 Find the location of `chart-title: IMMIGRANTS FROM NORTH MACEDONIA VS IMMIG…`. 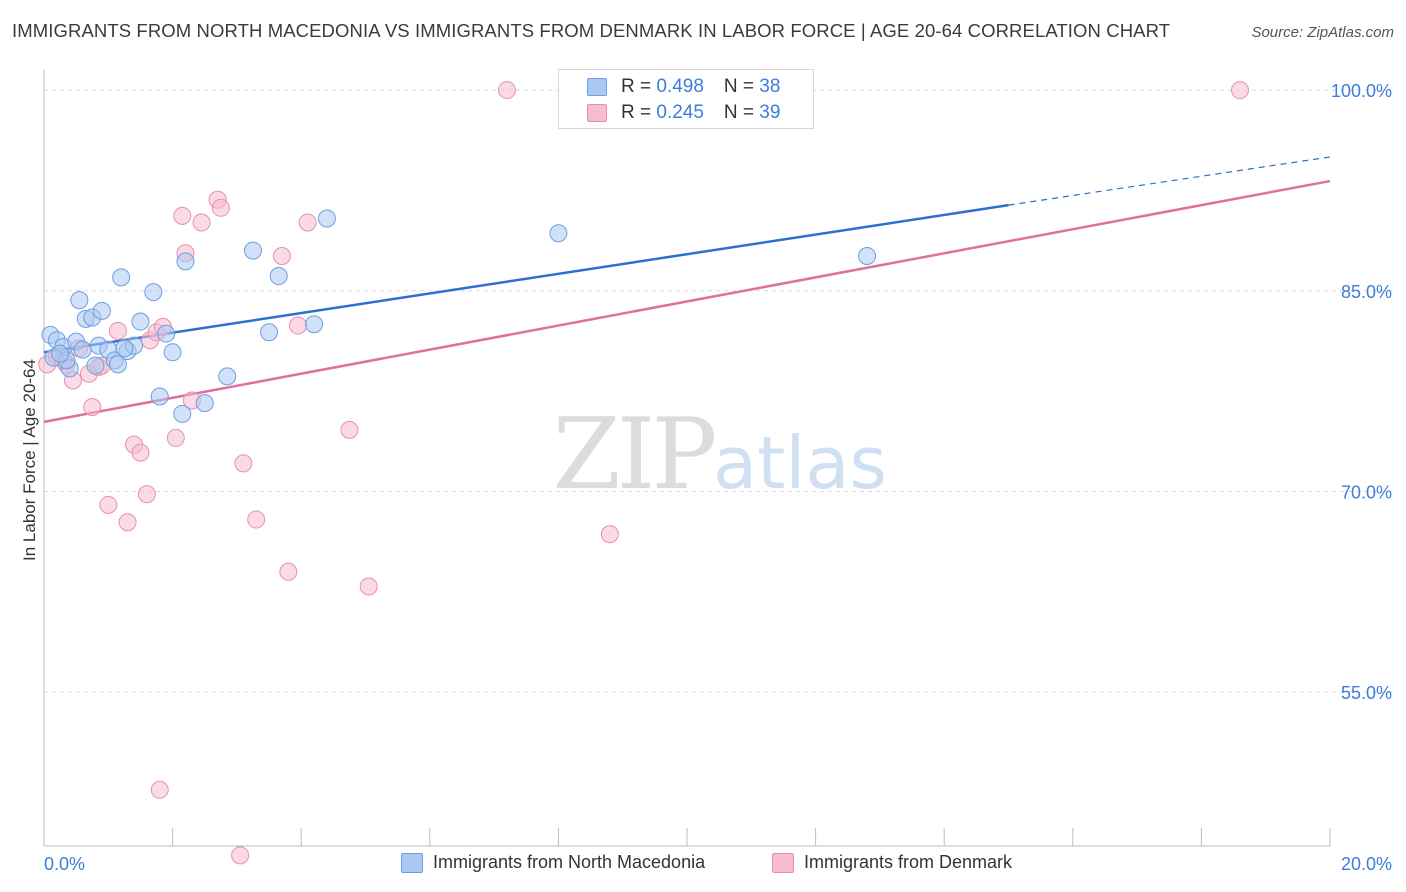

chart-title: IMMIGRANTS FROM NORTH MACEDONIA VS IMMIG… is located at coordinates (591, 30).